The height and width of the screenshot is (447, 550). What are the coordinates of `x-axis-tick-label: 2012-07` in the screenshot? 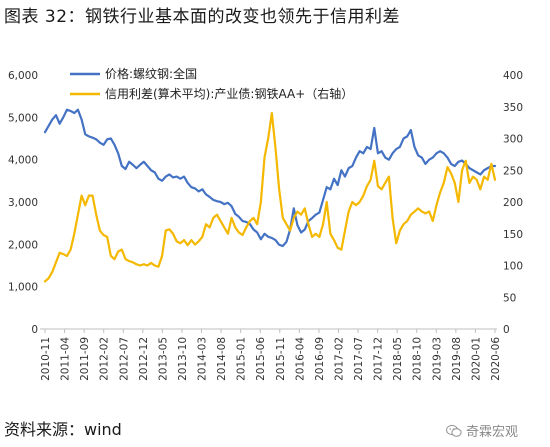 It's located at (124, 359).